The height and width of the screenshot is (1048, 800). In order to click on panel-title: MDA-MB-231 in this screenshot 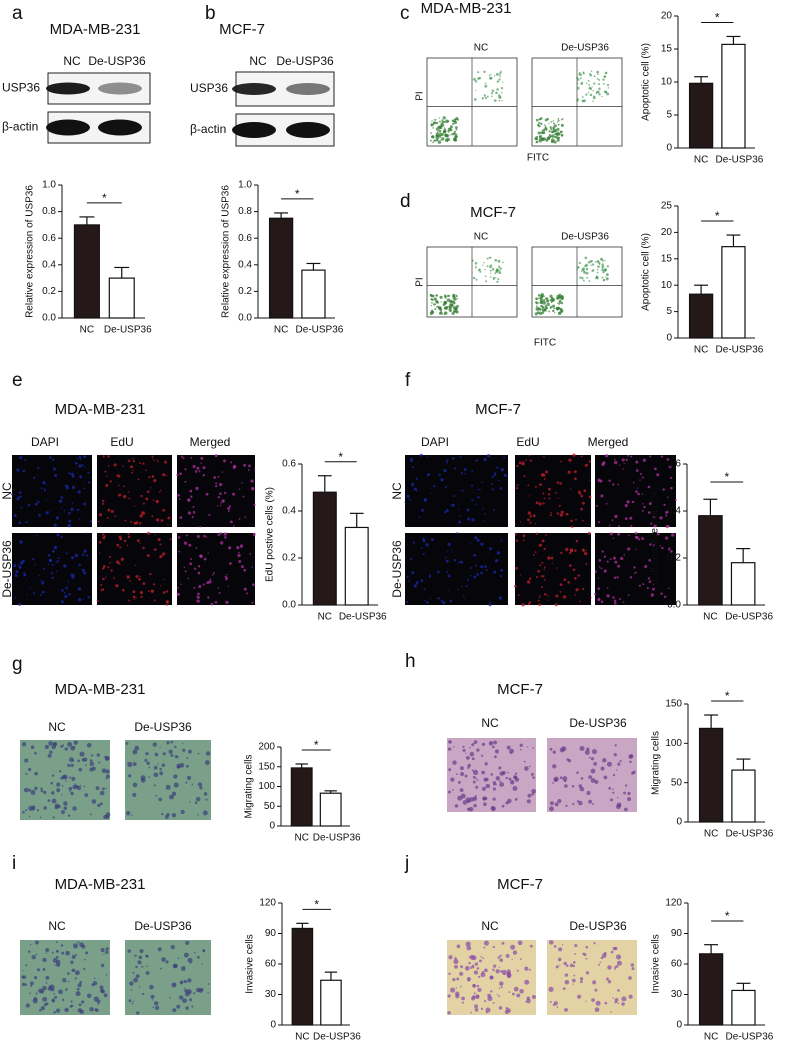, I will do `click(95, 29)`.